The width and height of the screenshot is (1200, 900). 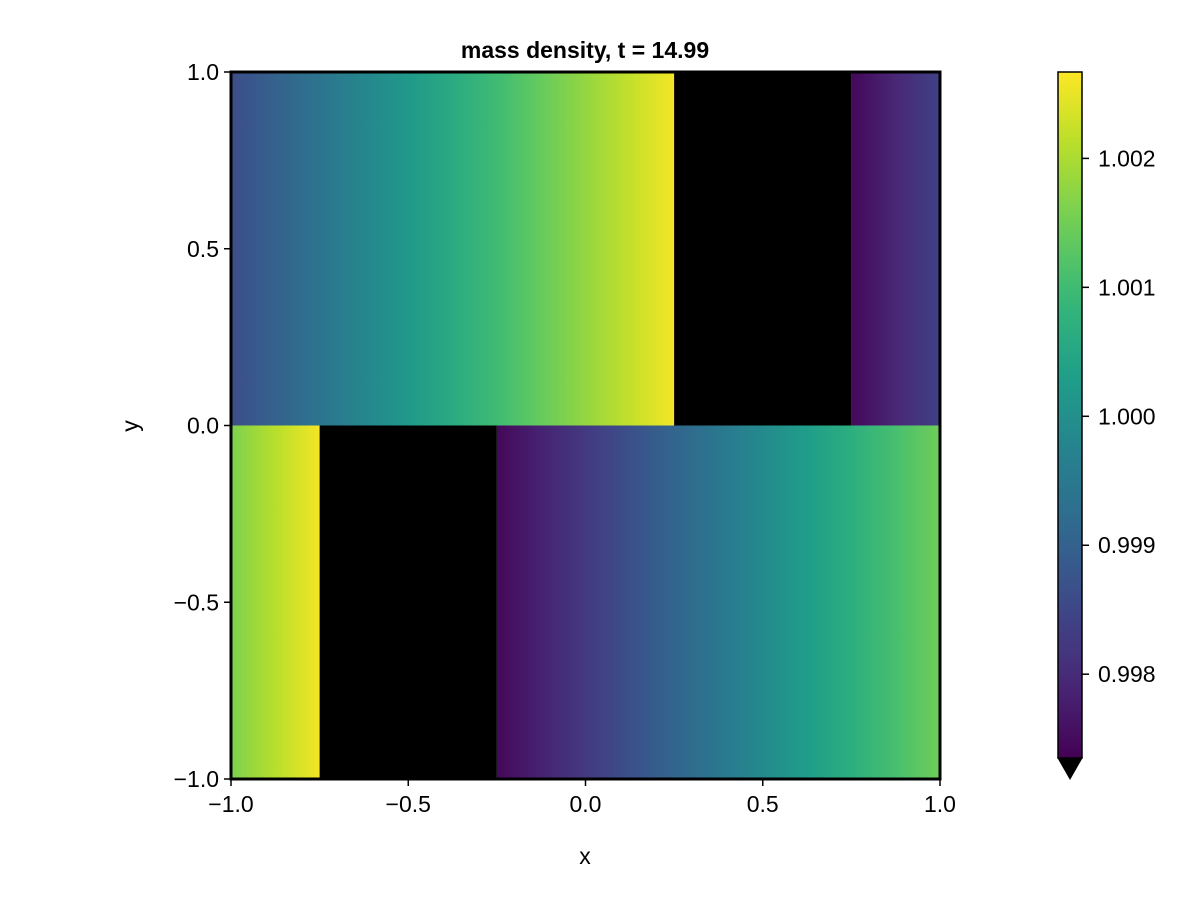 What do you see at coordinates (408, 804) in the screenshot?
I see `x-tick-label: −0.5` at bounding box center [408, 804].